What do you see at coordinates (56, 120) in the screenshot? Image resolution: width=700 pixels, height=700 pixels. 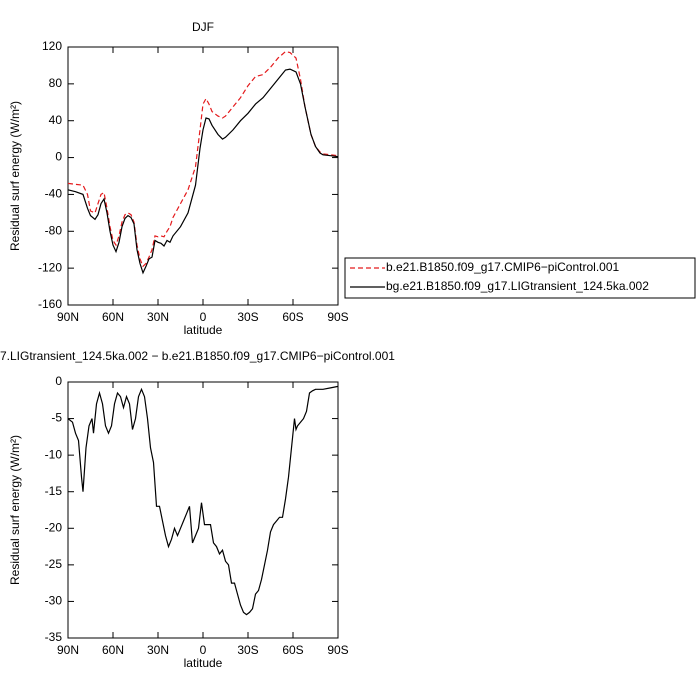 I see `y-tick-label: 40` at bounding box center [56, 120].